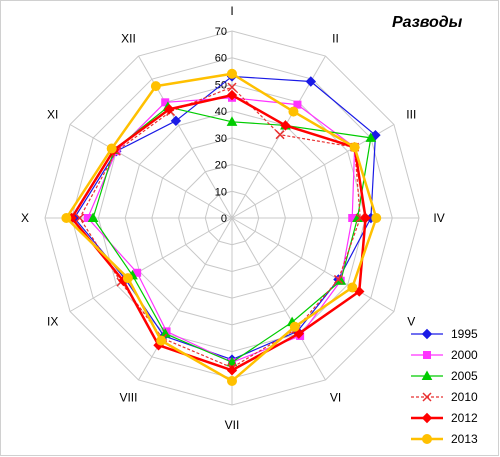 The height and width of the screenshot is (457, 500). Describe the element at coordinates (438, 218) in the screenshot. I see `category-label: IV` at that location.